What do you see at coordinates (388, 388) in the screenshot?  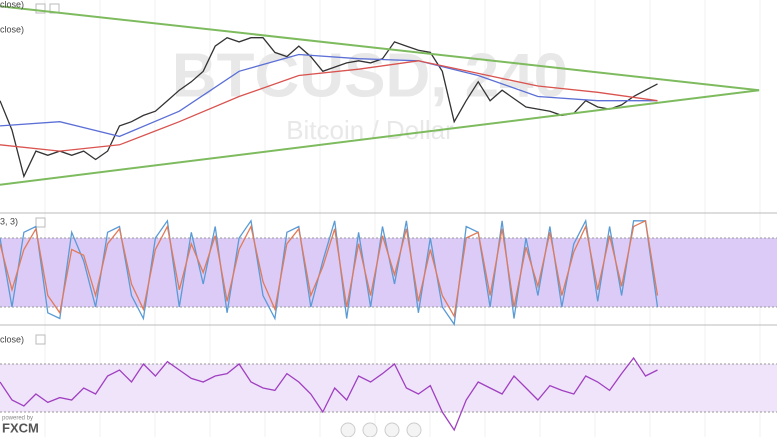 I see `band` at bounding box center [388, 388].